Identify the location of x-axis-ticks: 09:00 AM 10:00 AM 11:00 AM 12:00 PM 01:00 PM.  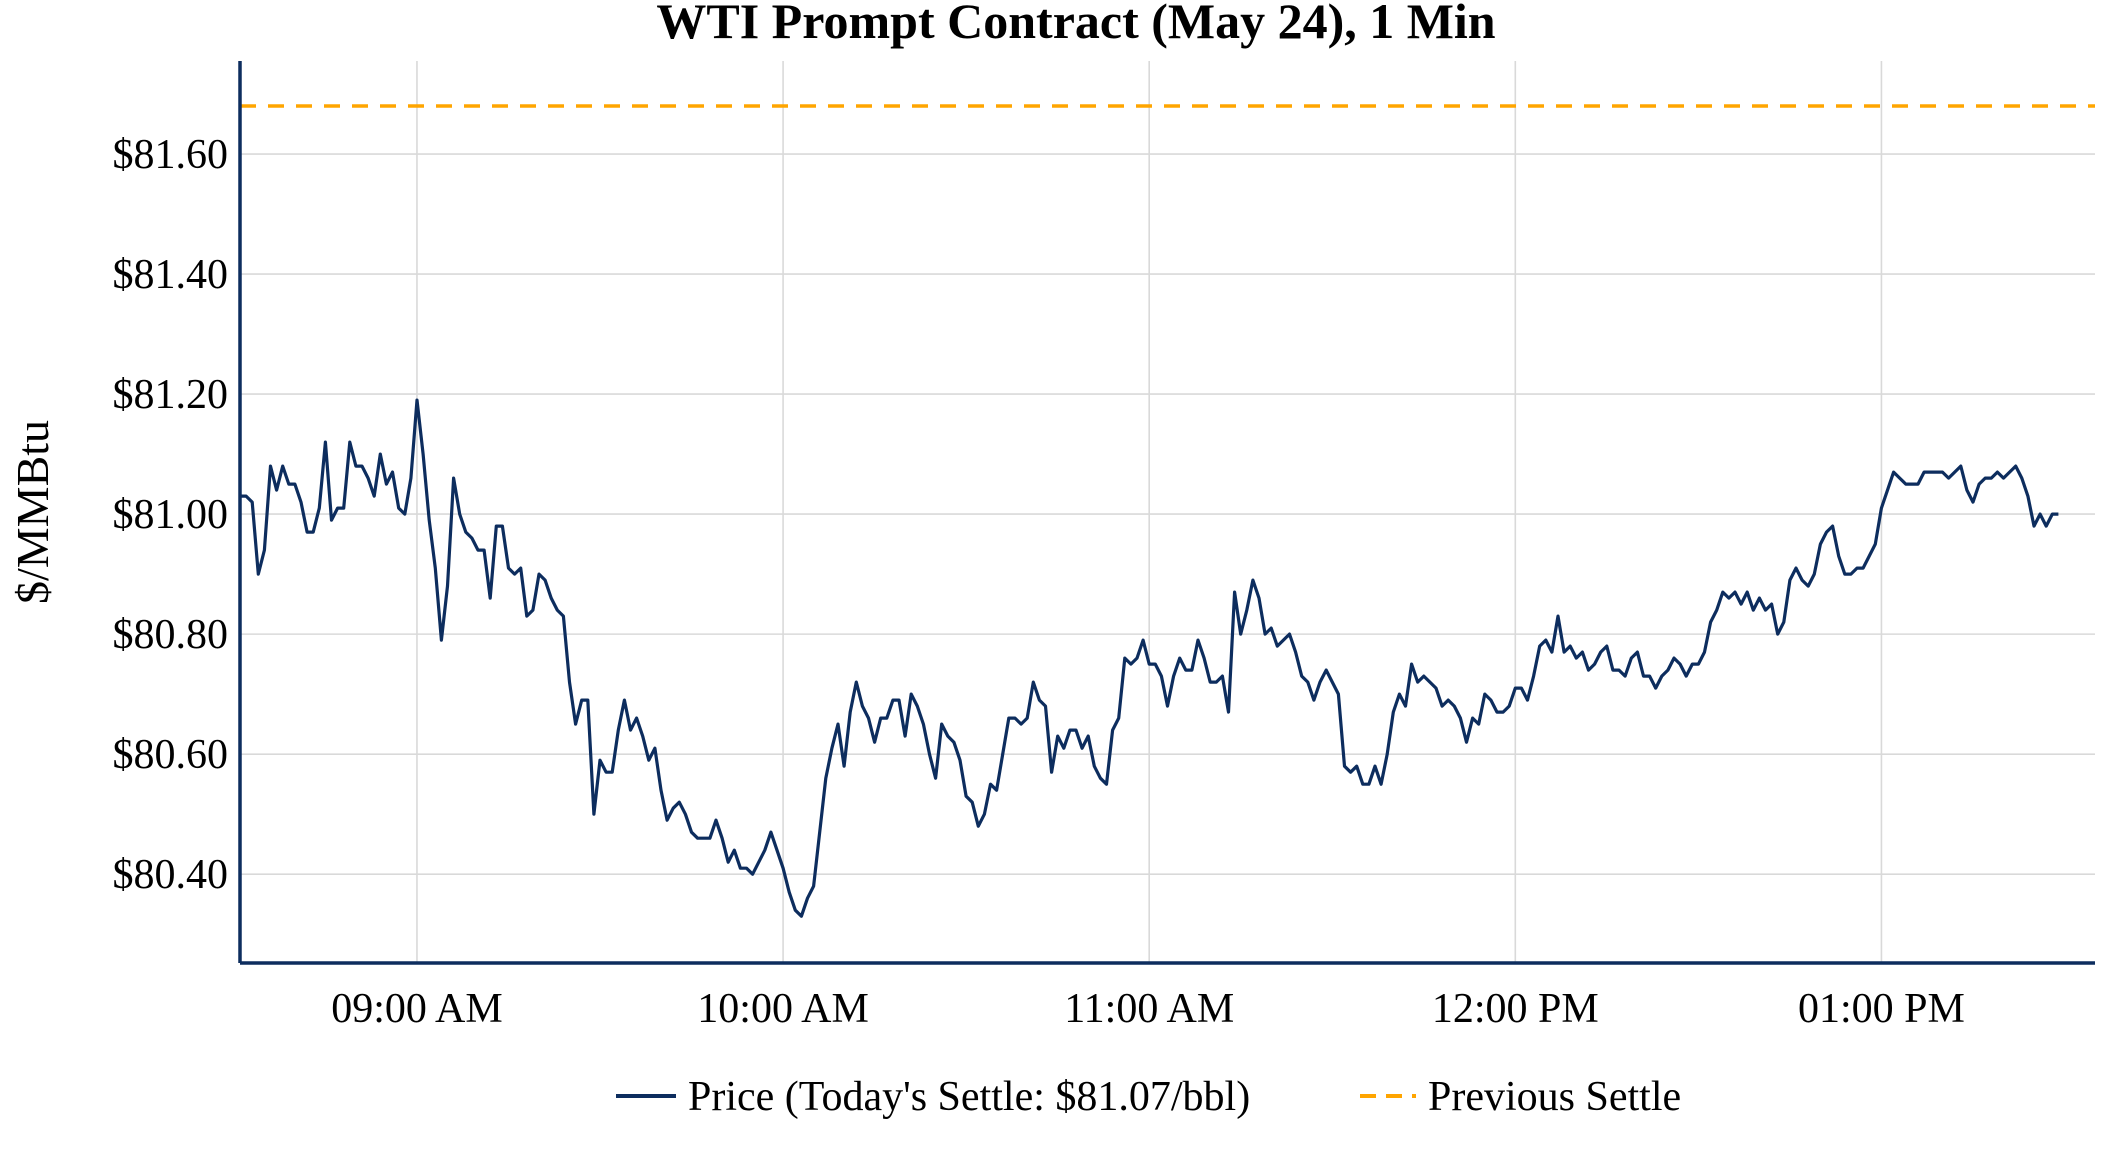
(1148, 1009).